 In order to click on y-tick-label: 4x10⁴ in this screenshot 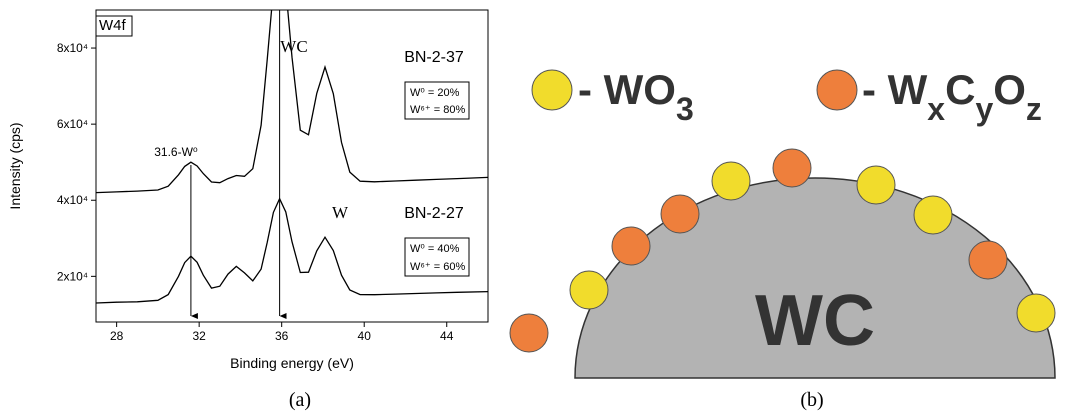, I will do `click(72, 200)`.